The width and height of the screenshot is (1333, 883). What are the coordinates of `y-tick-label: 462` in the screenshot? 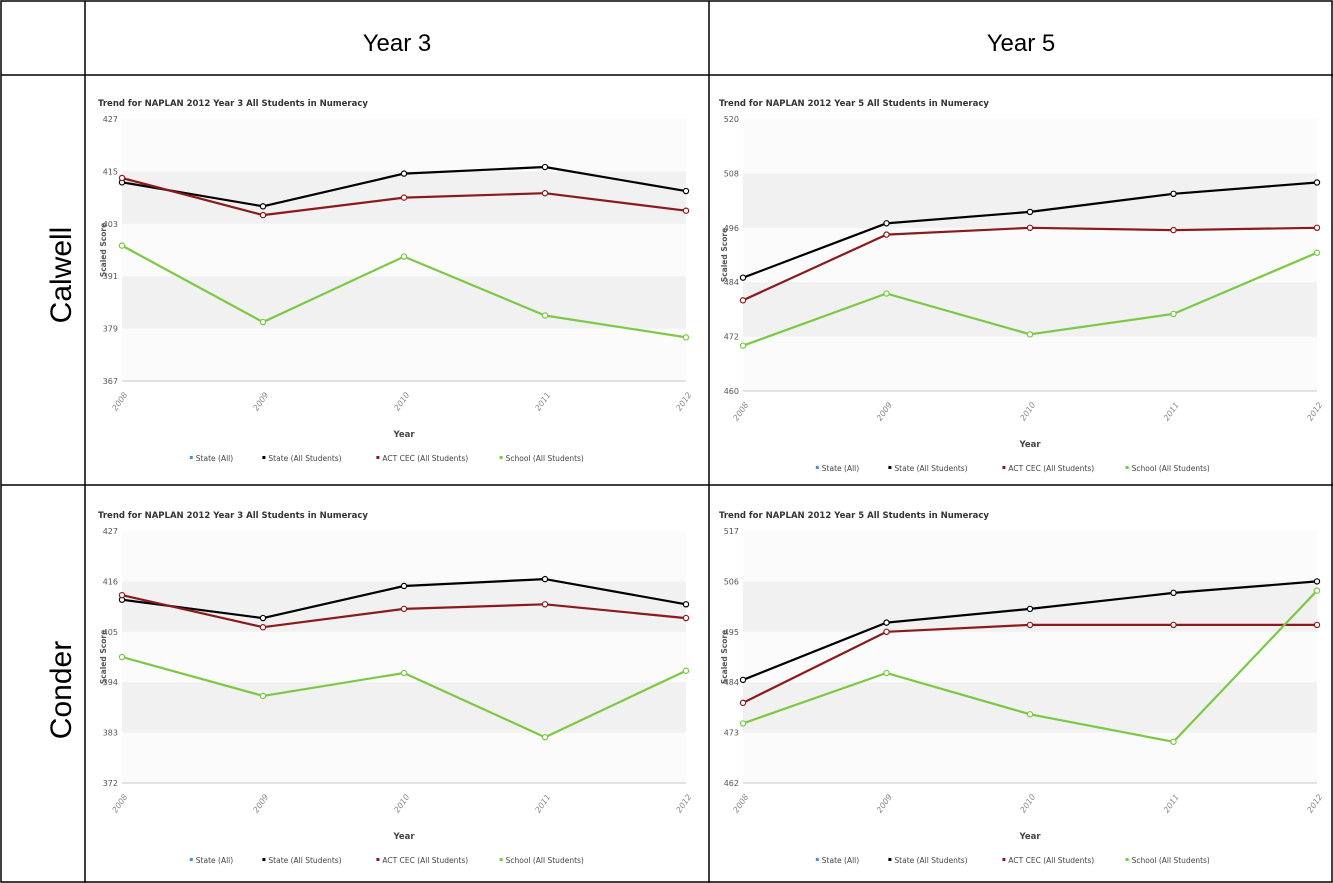 It's located at (731, 783).